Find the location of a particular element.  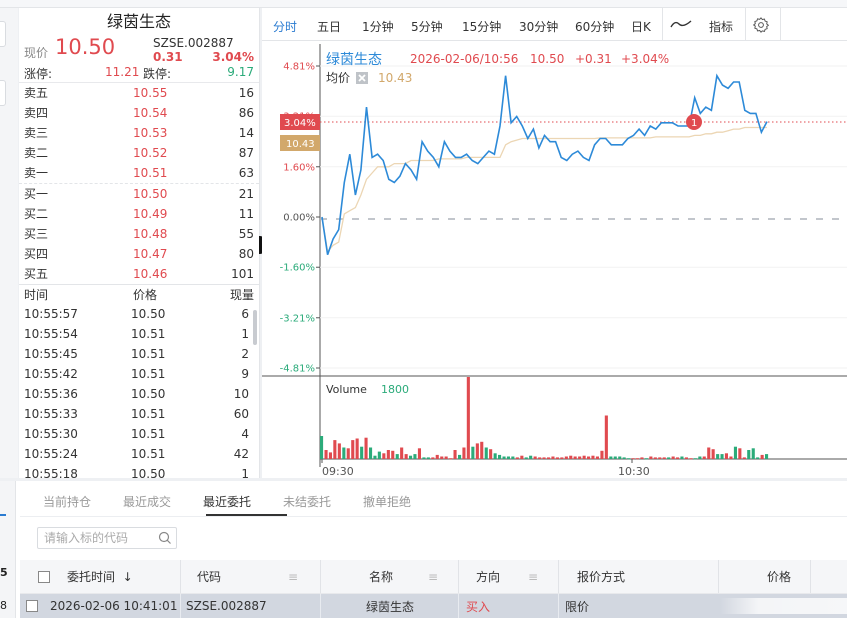

tick-time: 10:55:54 is located at coordinates (51, 334).